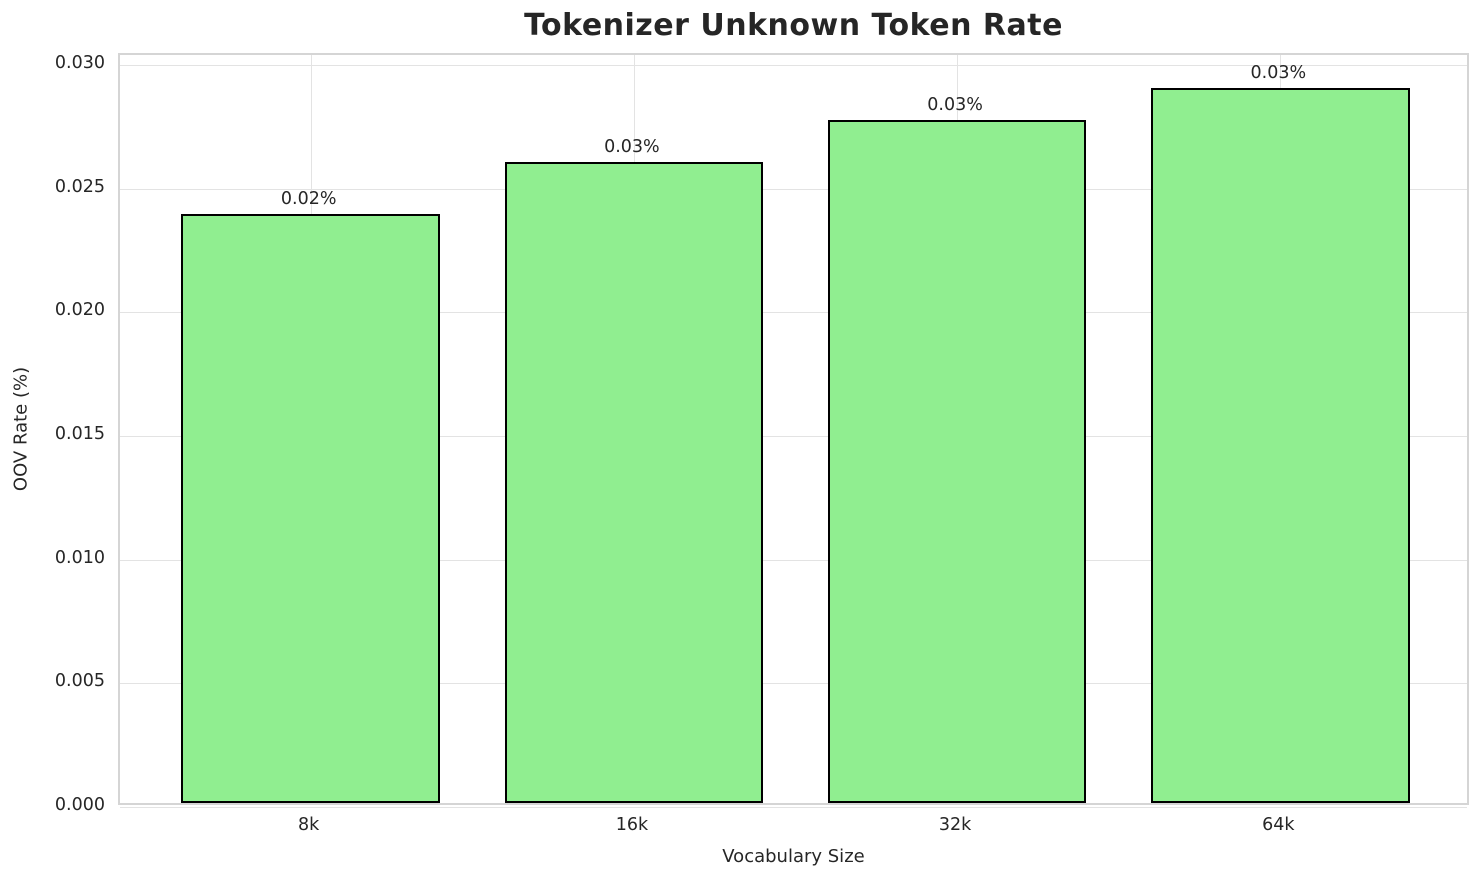 Image resolution: width=1484 pixels, height=885 pixels. Describe the element at coordinates (79, 681) in the screenshot. I see `y-tick-label: 0.005` at that location.